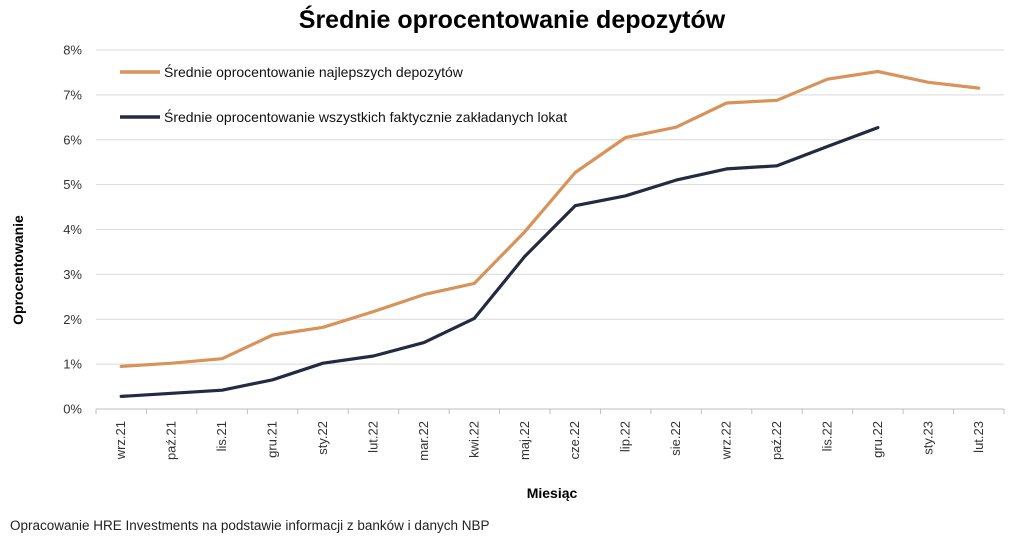 The width and height of the screenshot is (1024, 540). I want to click on y-tick-labels: 0% 1% 2% 3% 4% 5% 6% 7% 8%, so click(72, 230).